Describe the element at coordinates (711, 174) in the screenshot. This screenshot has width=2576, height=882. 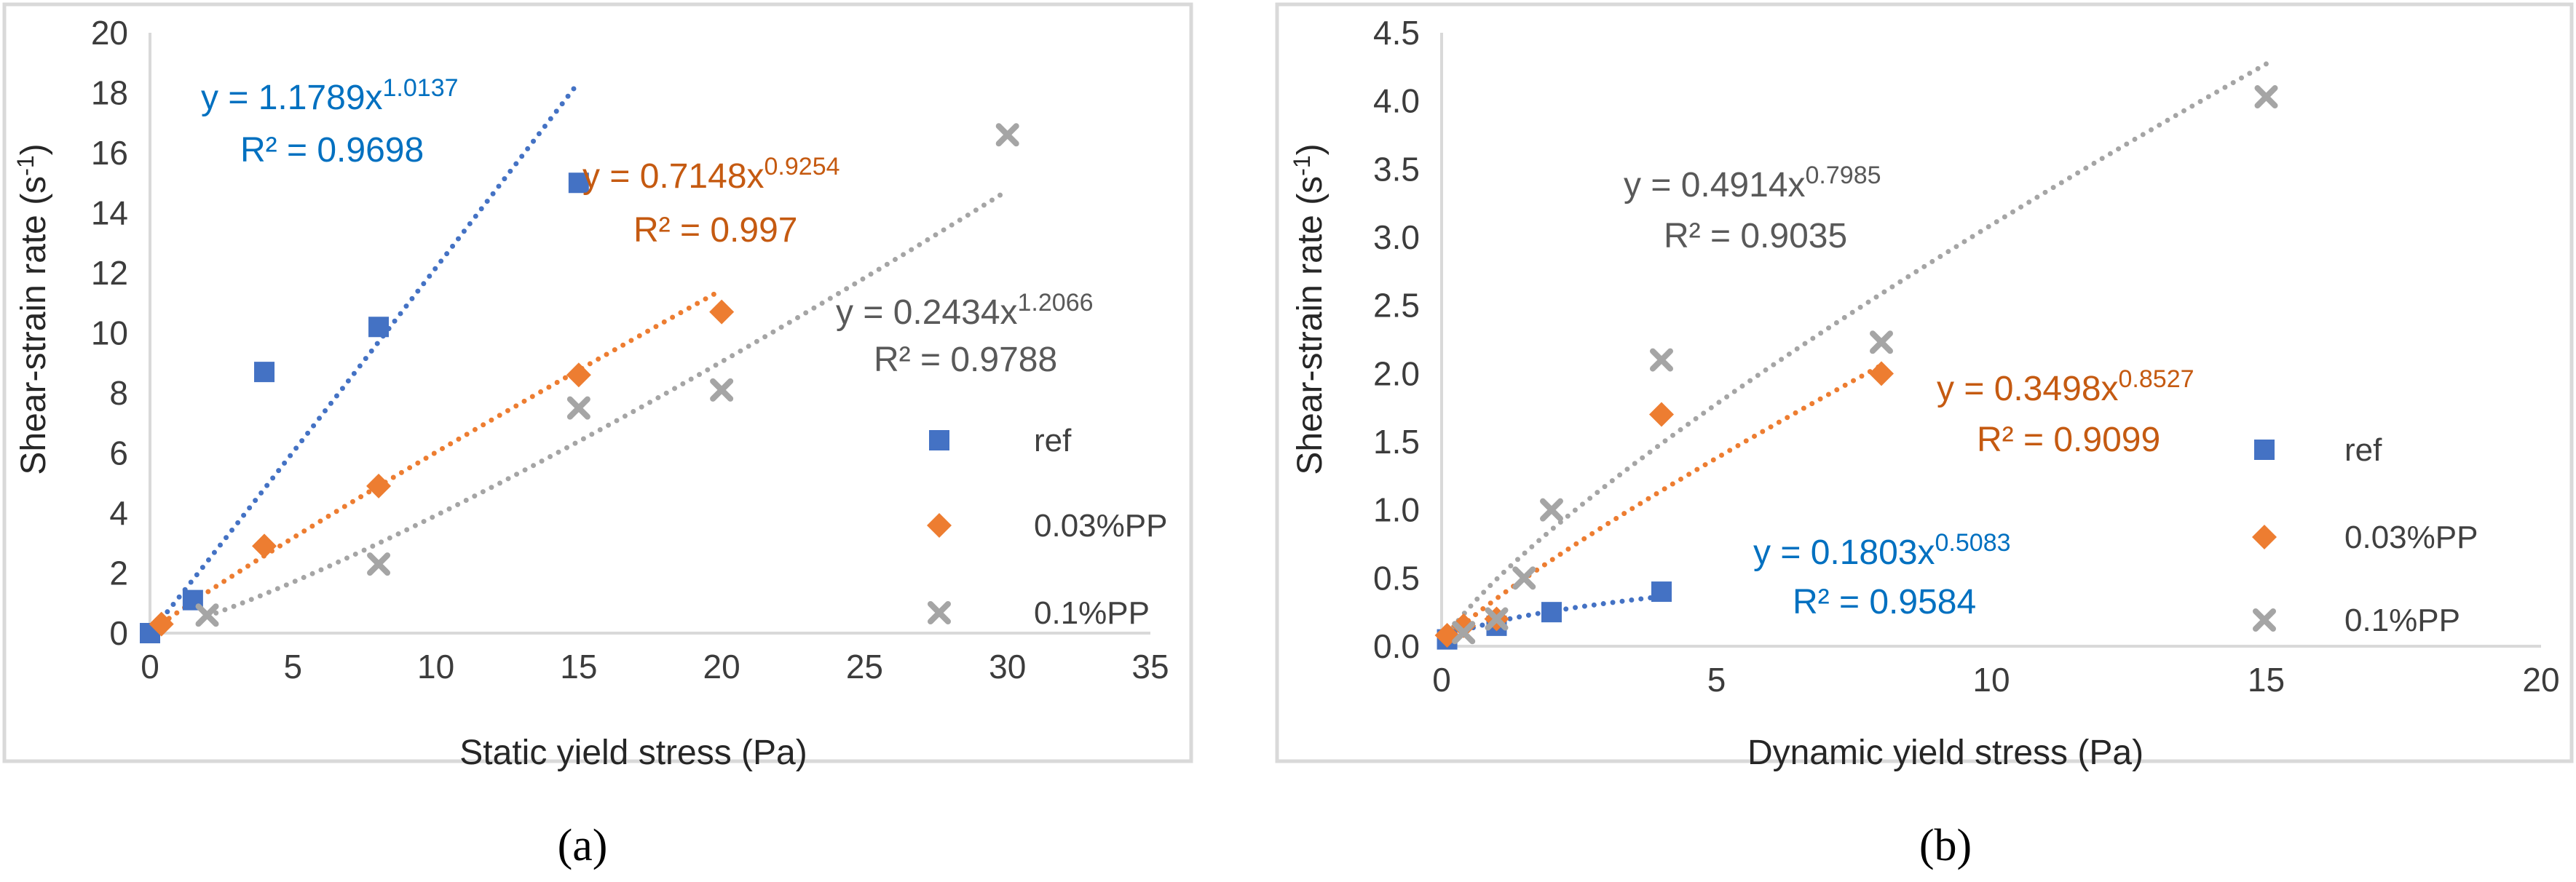
I see `chart-a-equation-0.03%PP: y = 0.7148x0.9254` at that location.